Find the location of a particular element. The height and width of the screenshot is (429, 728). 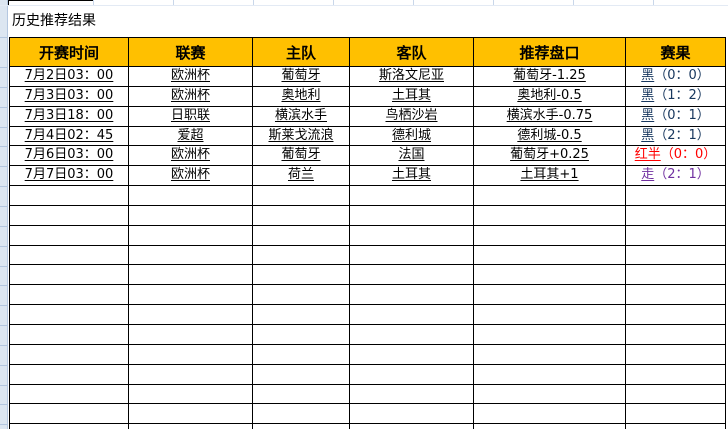

cell-time: 7月4日02：45 is located at coordinates (69, 136).